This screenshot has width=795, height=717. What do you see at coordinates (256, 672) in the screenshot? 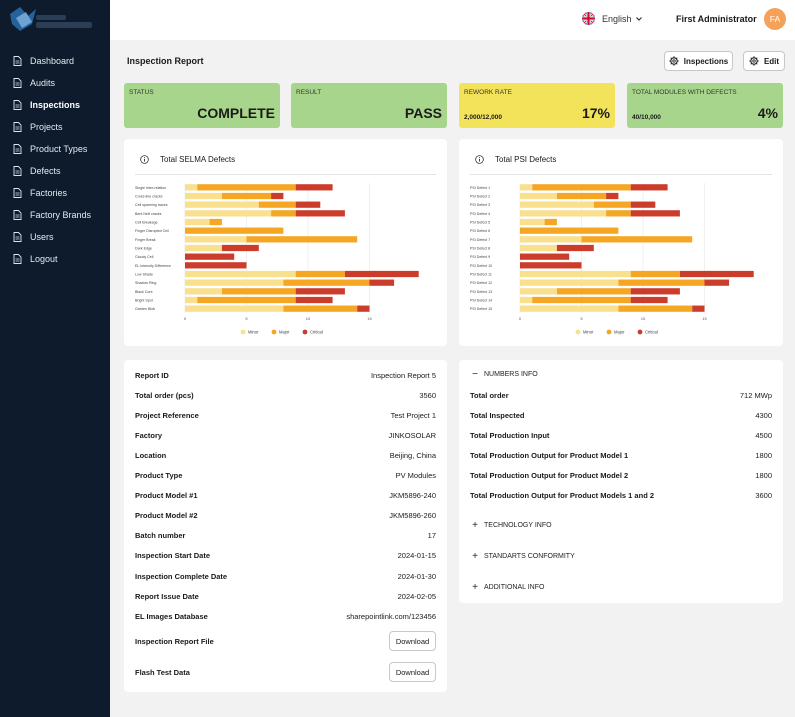
I see `detail-row: Flash Test Data` at bounding box center [256, 672].